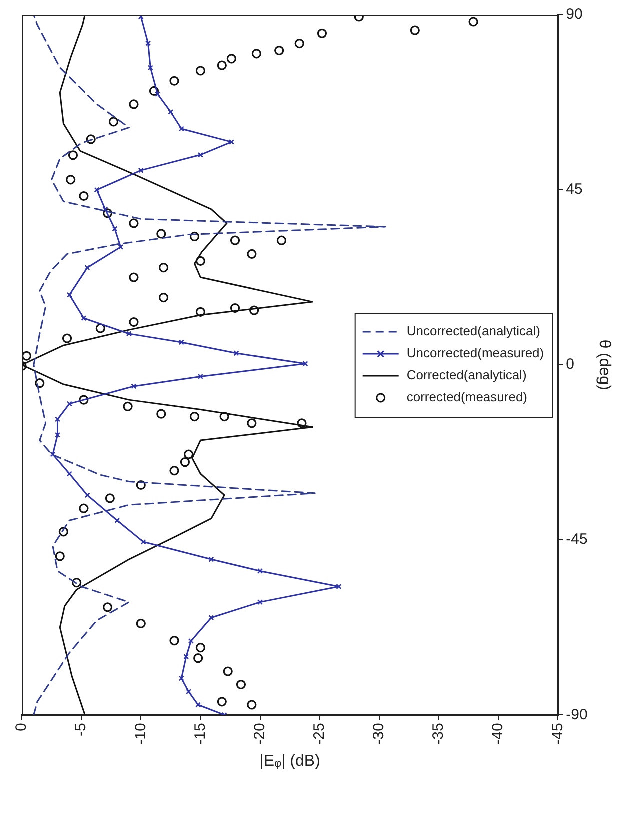 The image size is (626, 835). I want to click on x-tick-label: -45, so click(557, 734).